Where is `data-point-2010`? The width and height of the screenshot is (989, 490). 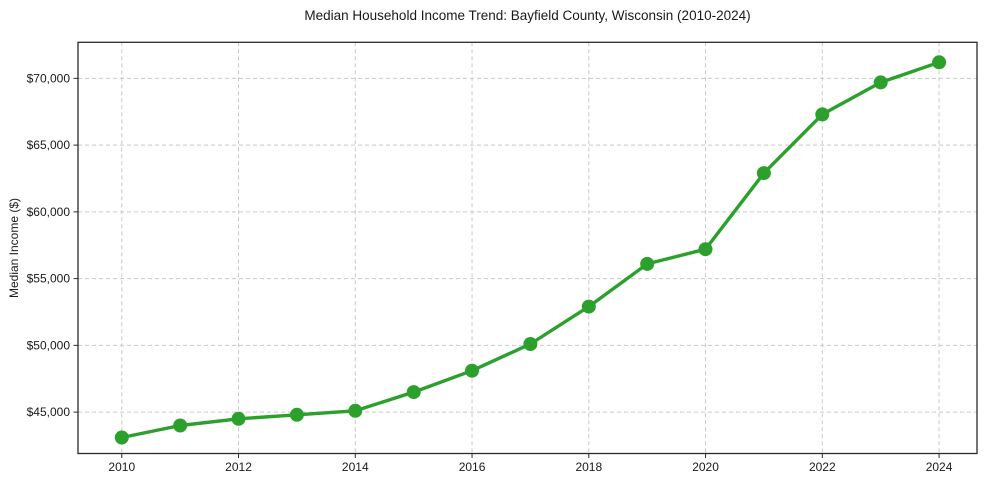 data-point-2010 is located at coordinates (121, 437).